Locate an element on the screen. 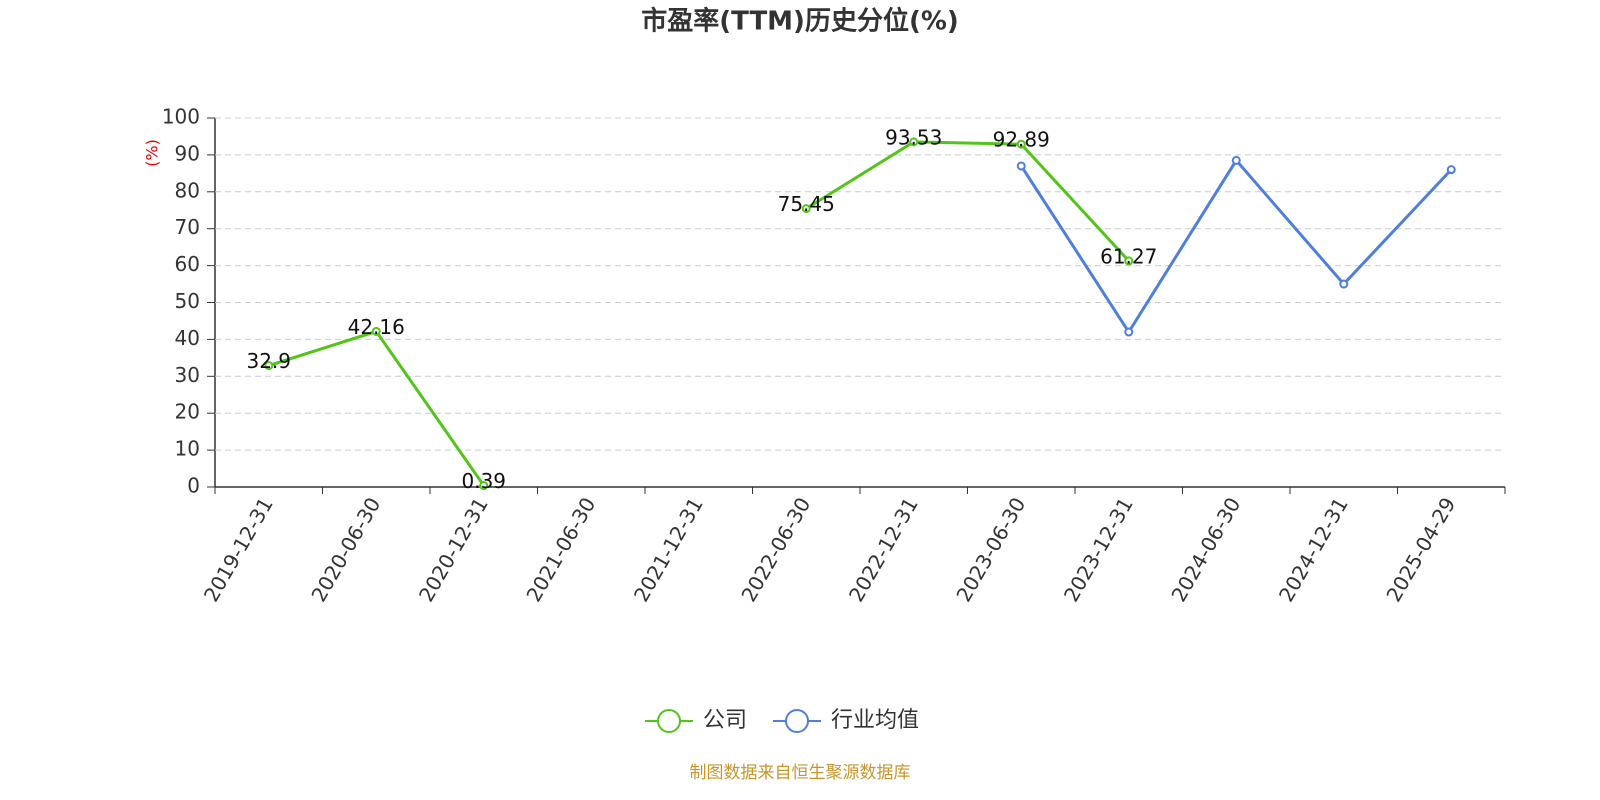  x-tick-label: 2023-12-31 is located at coordinates (1098, 549).